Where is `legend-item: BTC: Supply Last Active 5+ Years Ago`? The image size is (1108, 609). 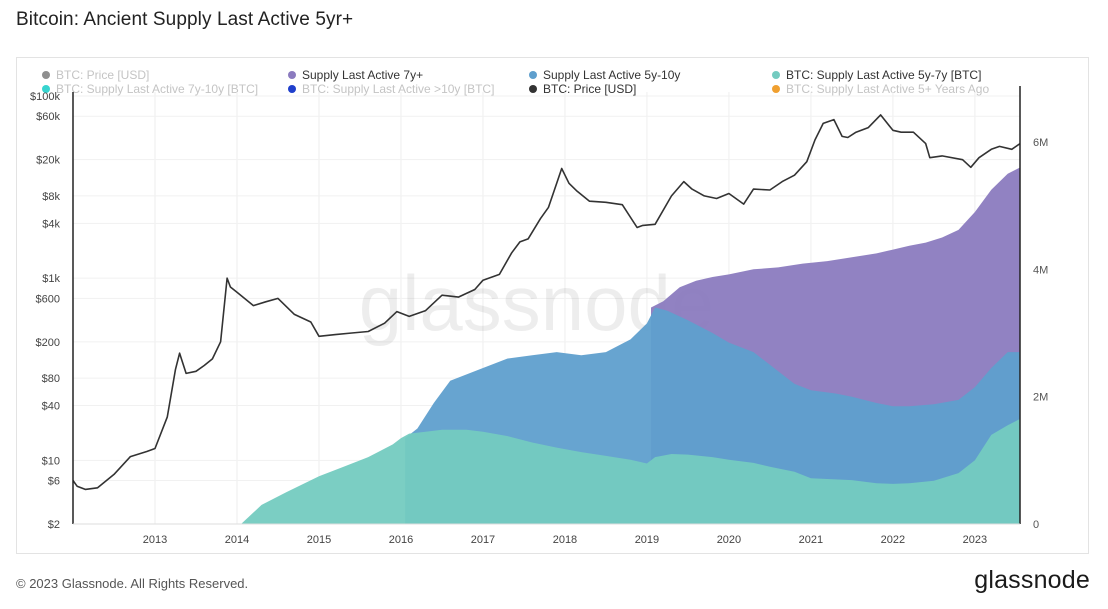
legend-item: BTC: Supply Last Active 5+ Years Ago is located at coordinates (880, 89).